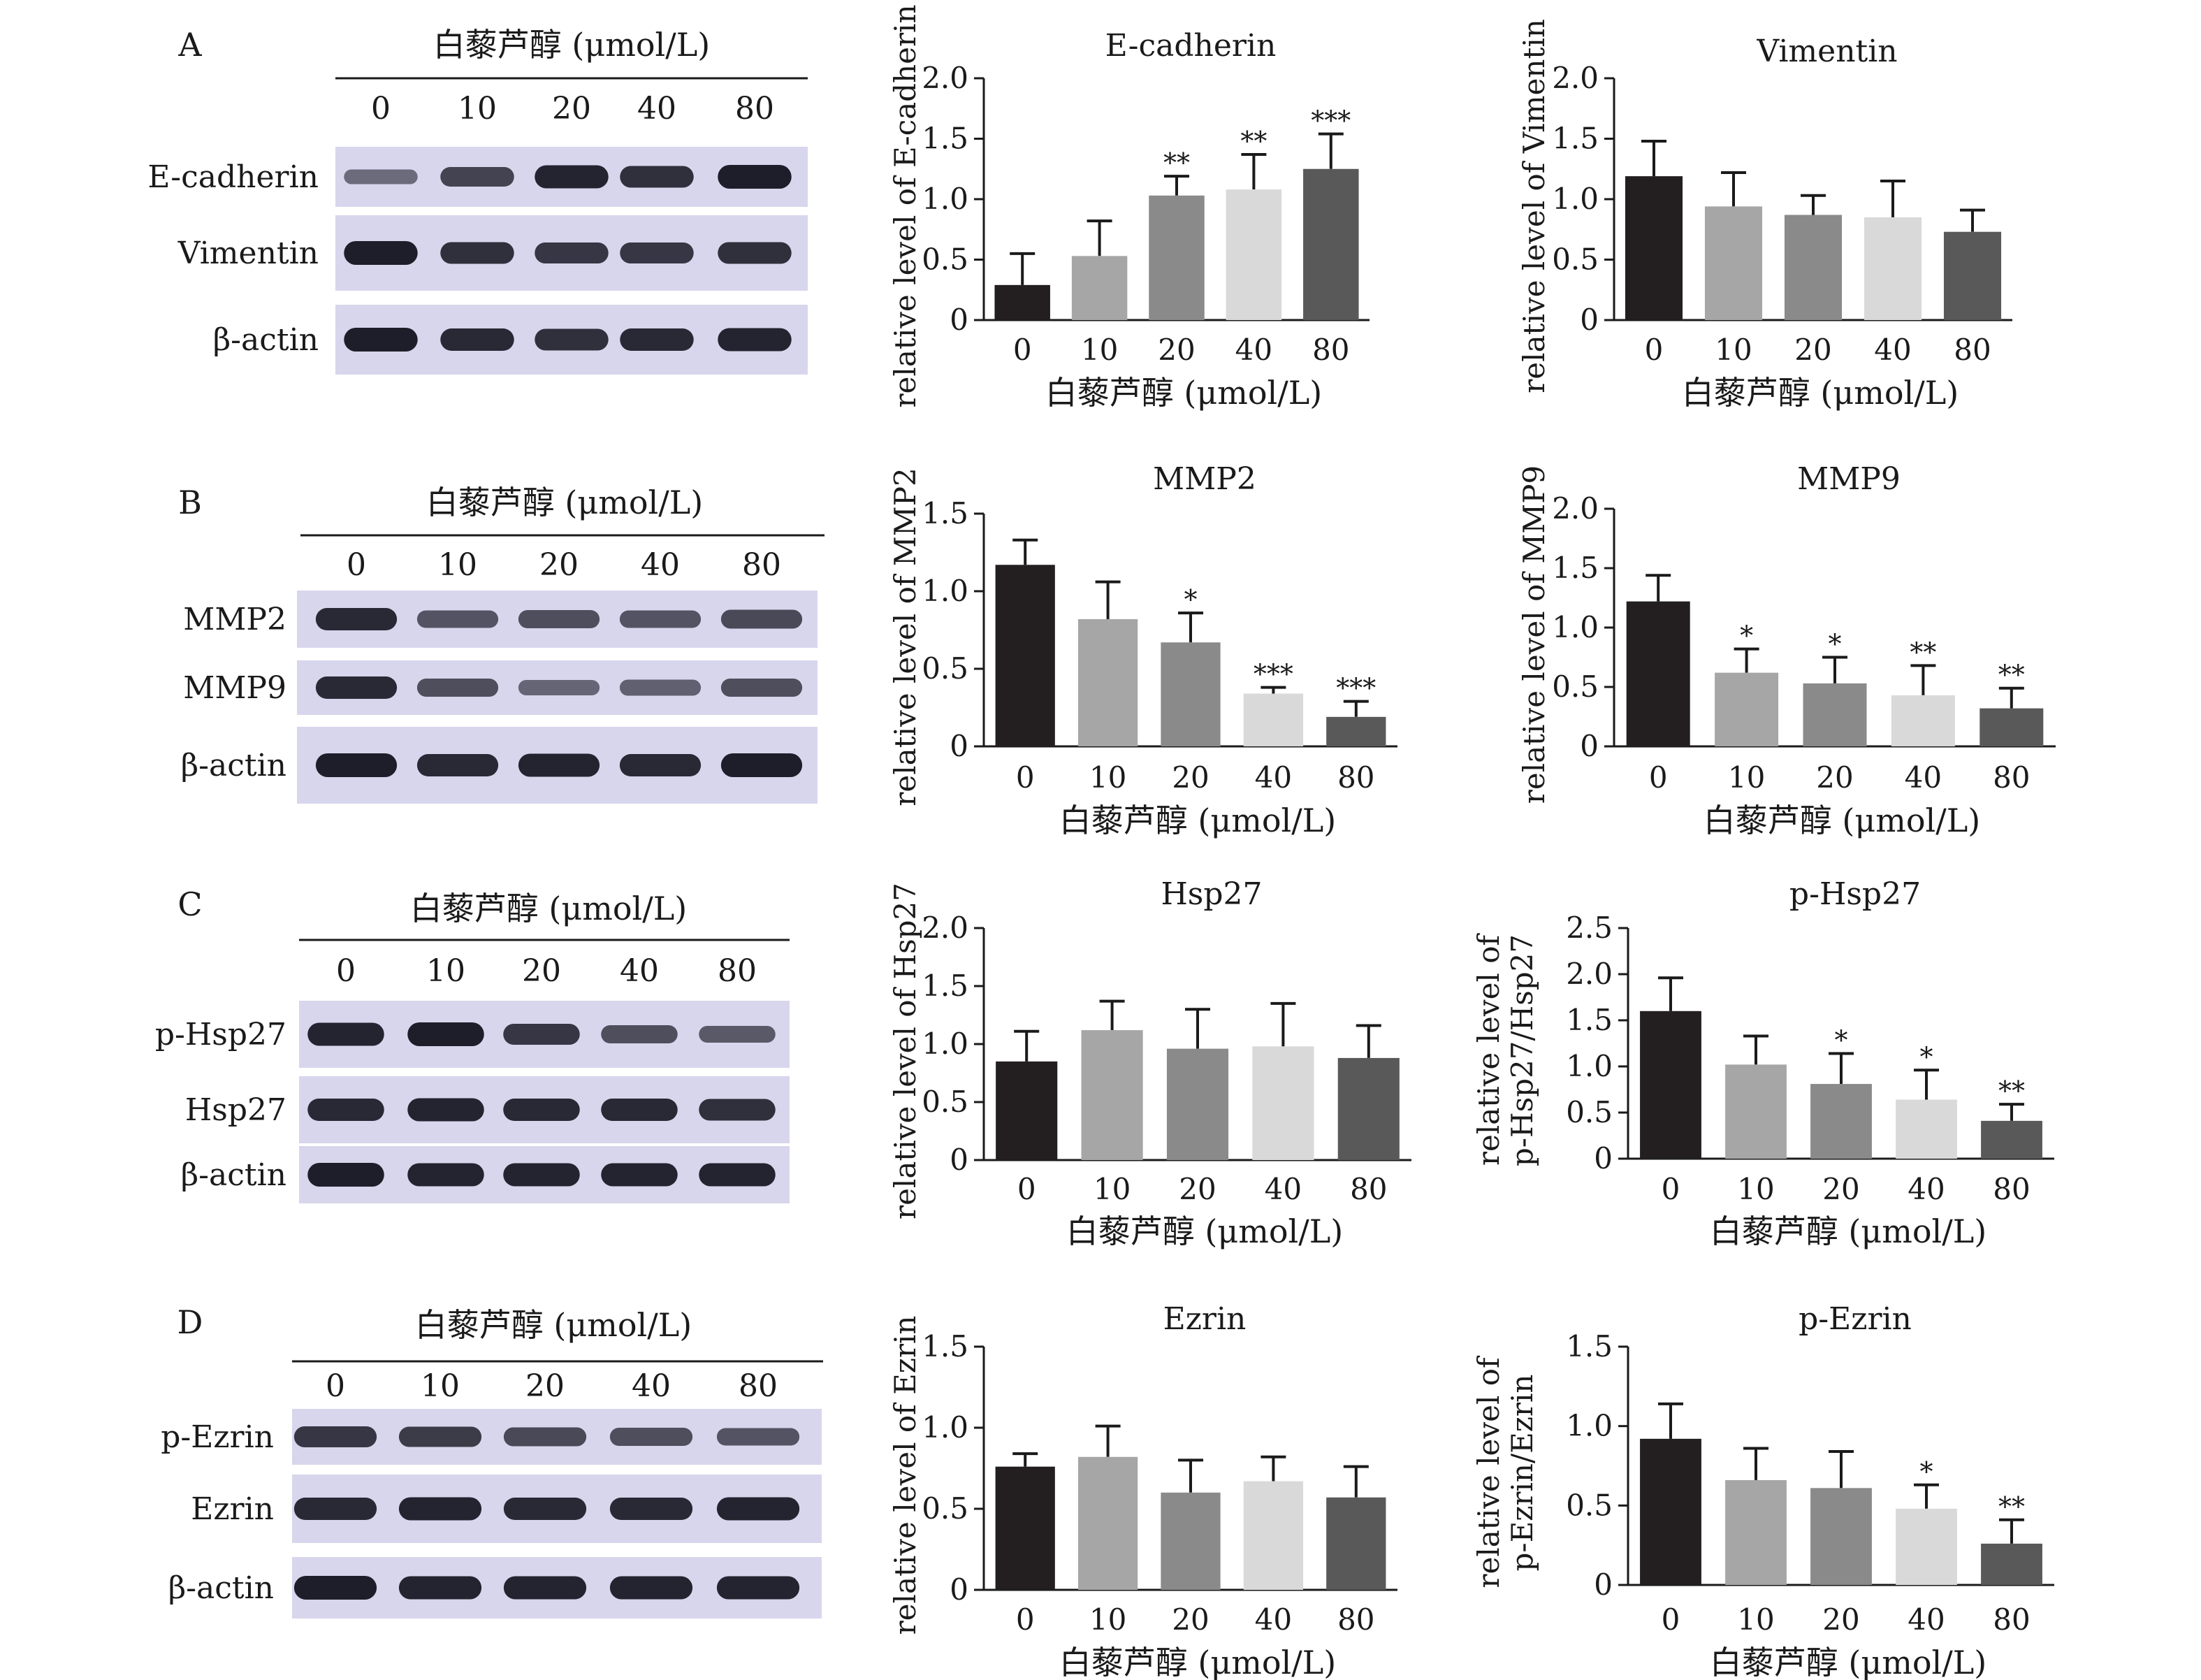  I want to click on blot-row-label: p-Hsp27, so click(220, 1035).